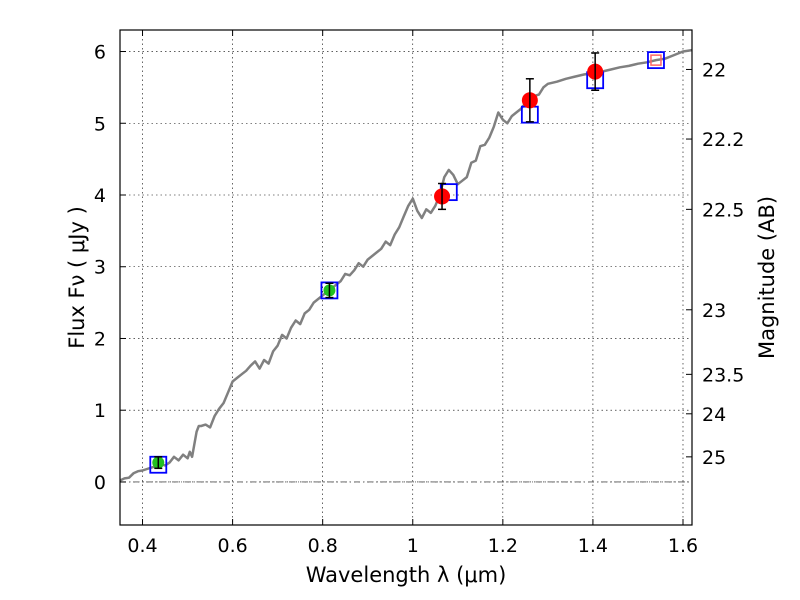 This screenshot has height=600, width=800. Describe the element at coordinates (323, 546) in the screenshot. I see `x-tick-label: 0.8` at that location.